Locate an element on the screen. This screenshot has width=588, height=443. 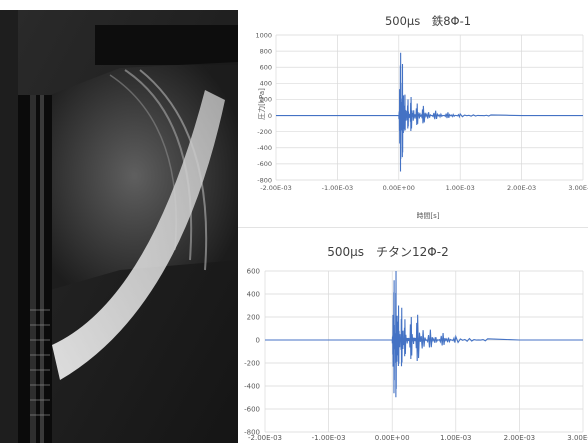
y-tick-label: 1000 is located at coordinates (263, 35).